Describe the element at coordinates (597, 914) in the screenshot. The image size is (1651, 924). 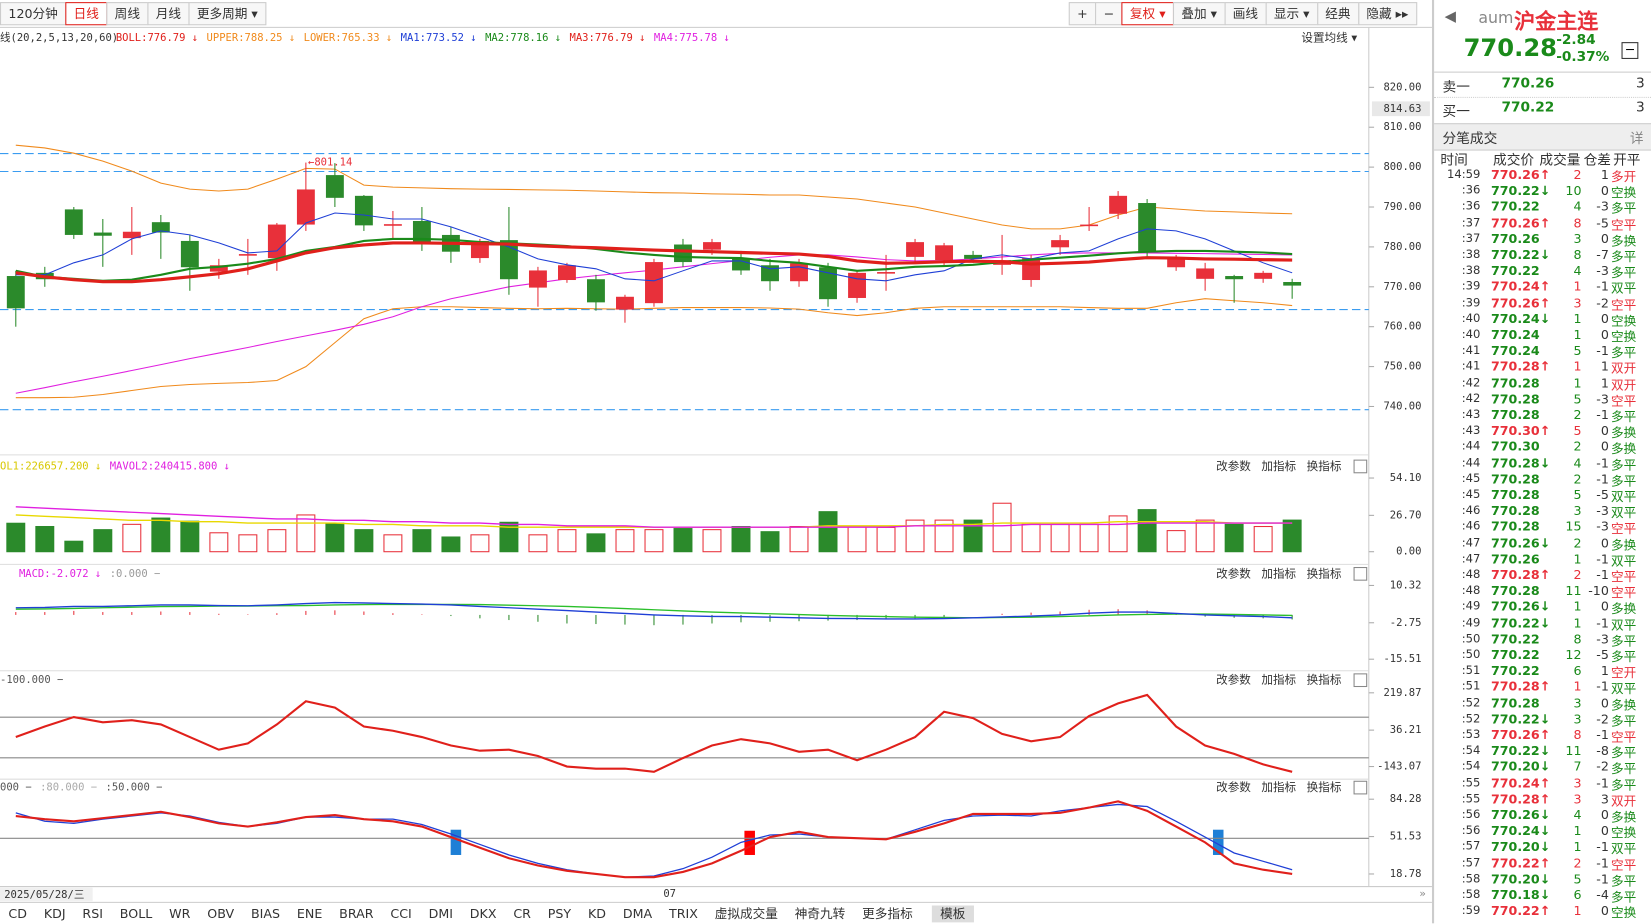
I see `indicator-tab: KD` at that location.